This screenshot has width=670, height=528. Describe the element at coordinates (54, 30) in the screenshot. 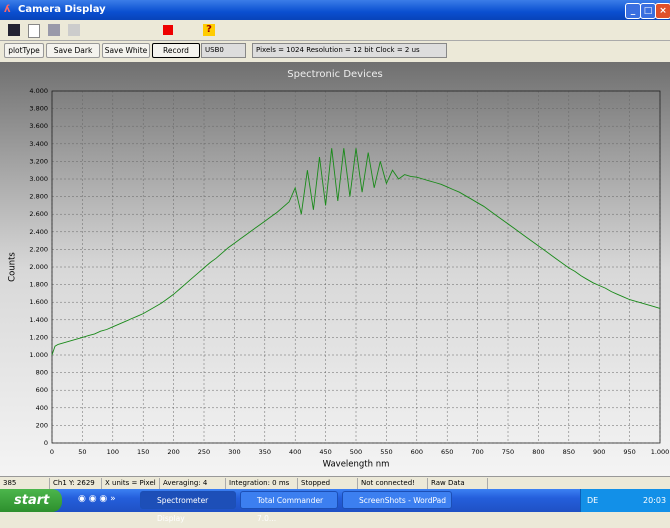

I see `tool-icon` at that location.